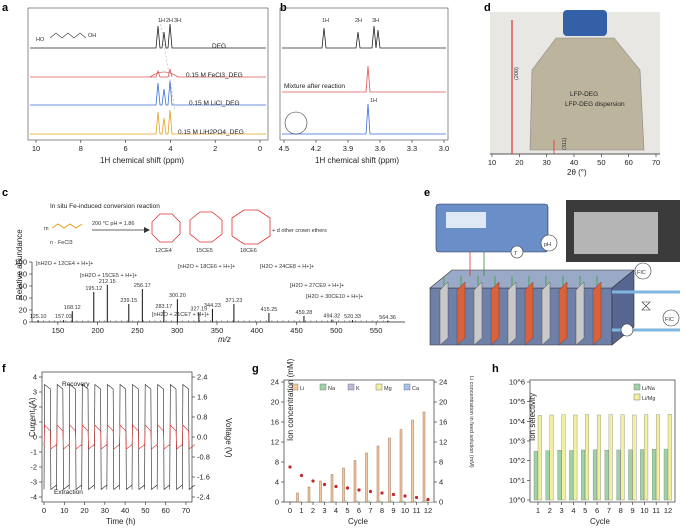 Image resolution: width=685 pixels, height=528 pixels. What do you see at coordinates (148, 79) in the screenshot?
I see `nmr-traces-a` at bounding box center [148, 79].